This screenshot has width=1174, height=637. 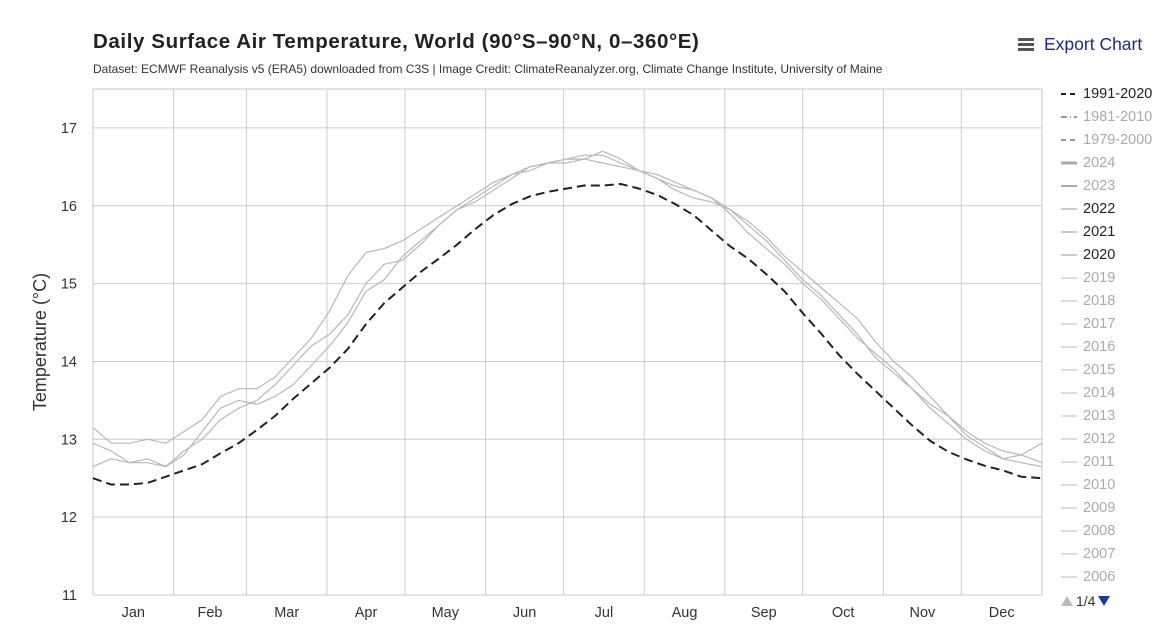 I want to click on legend-item-2017: 2017, so click(x=1117, y=323).